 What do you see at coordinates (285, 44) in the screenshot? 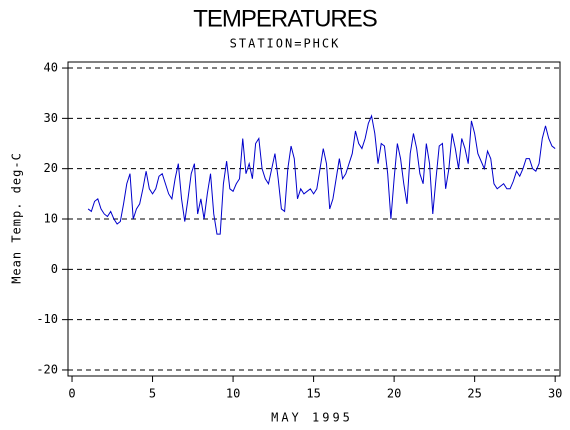
I see `chart-subtitle: STATION=PHCK` at bounding box center [285, 44].